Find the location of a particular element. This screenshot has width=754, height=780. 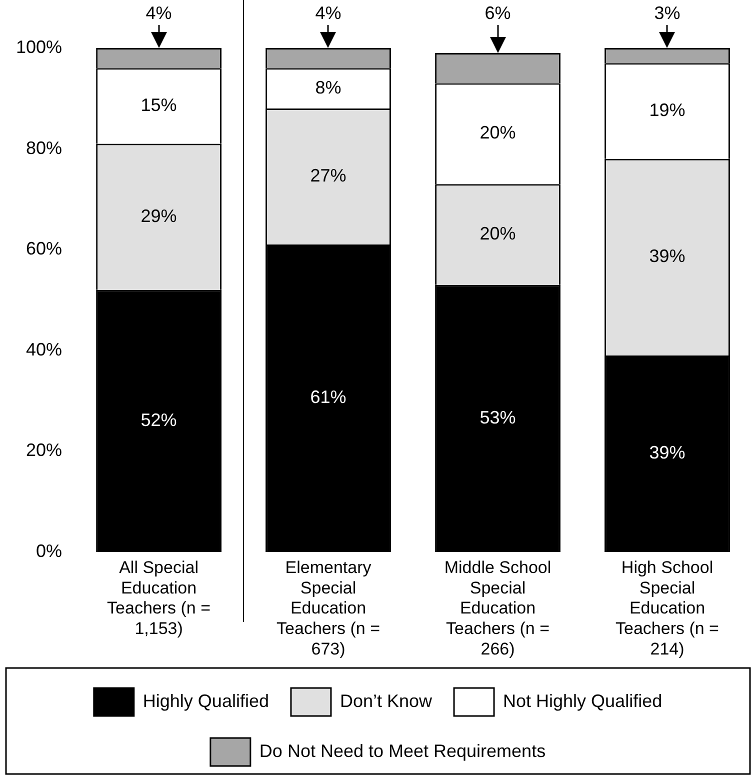

y-tick-label: 0% is located at coordinates (49, 550).